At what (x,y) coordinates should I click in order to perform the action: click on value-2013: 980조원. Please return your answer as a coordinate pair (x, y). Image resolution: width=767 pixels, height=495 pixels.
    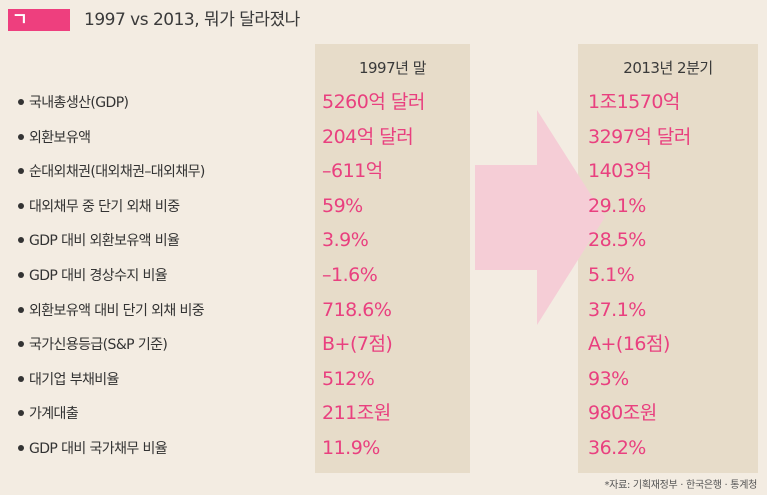
    Looking at the image, I should click on (622, 413).